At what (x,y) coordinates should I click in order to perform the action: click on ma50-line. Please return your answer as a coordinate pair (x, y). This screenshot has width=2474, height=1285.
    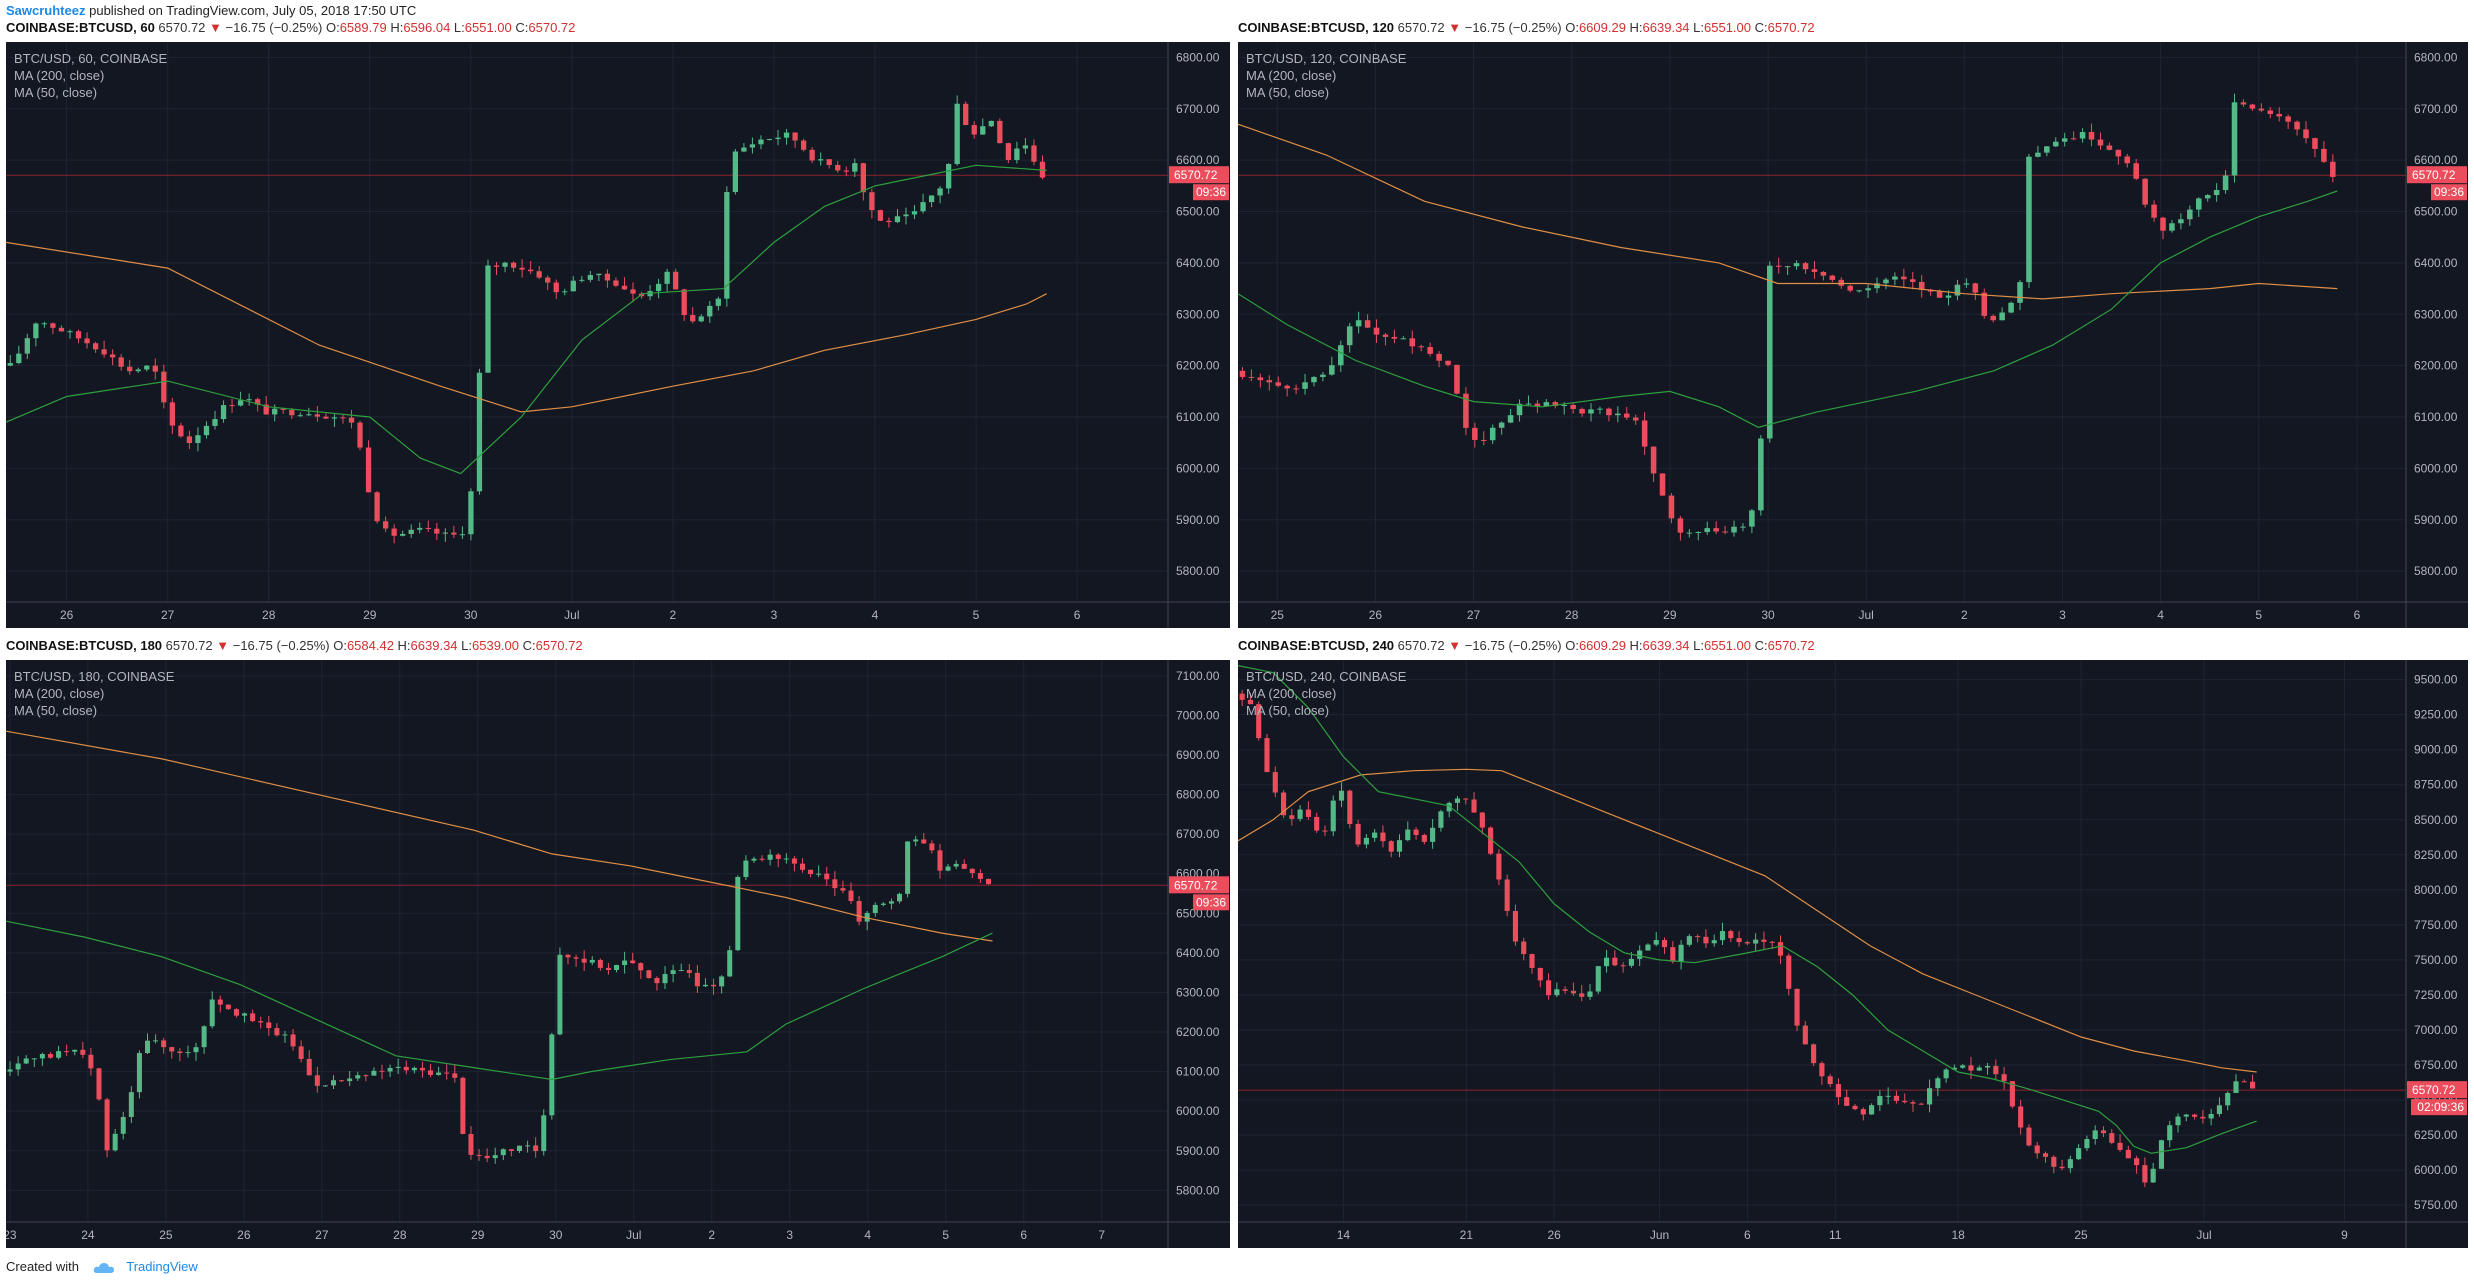
    Looking at the image, I should click on (1788, 309).